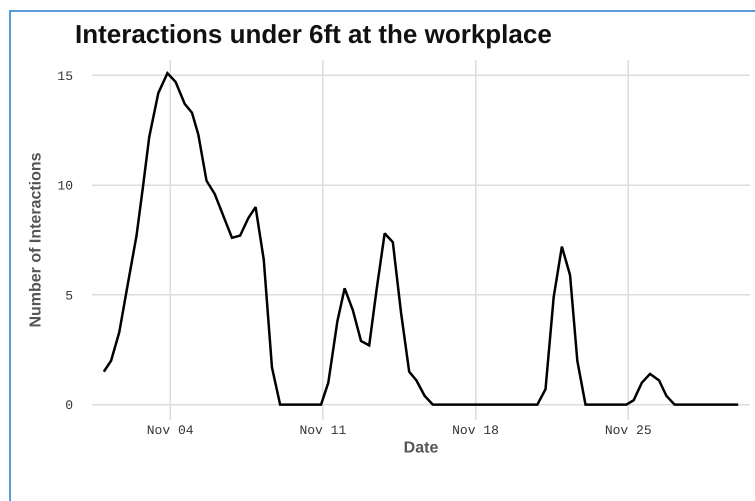 The width and height of the screenshot is (755, 501). I want to click on y-tick-label: 15, so click(65, 76).